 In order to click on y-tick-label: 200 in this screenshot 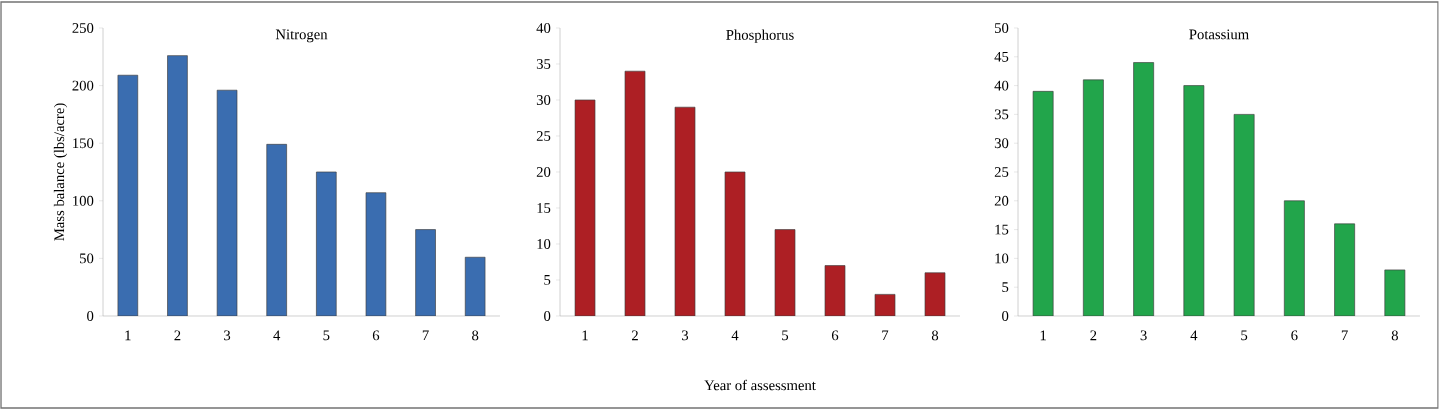, I will do `click(83, 85)`.